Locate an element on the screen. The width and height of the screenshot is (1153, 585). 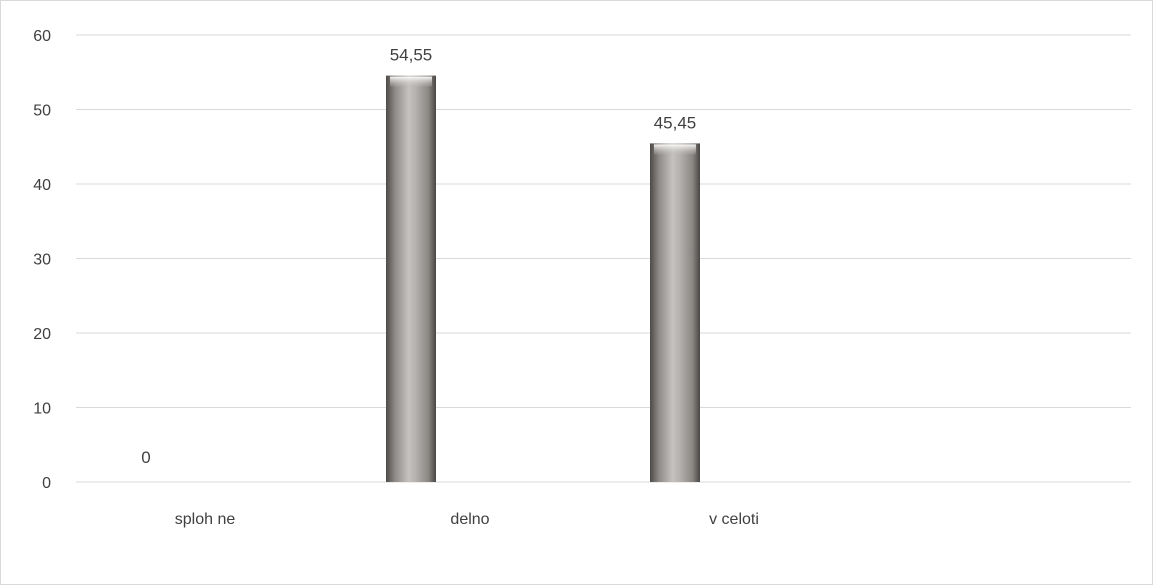
category-label-v-celoti: v celoti is located at coordinates (734, 519).